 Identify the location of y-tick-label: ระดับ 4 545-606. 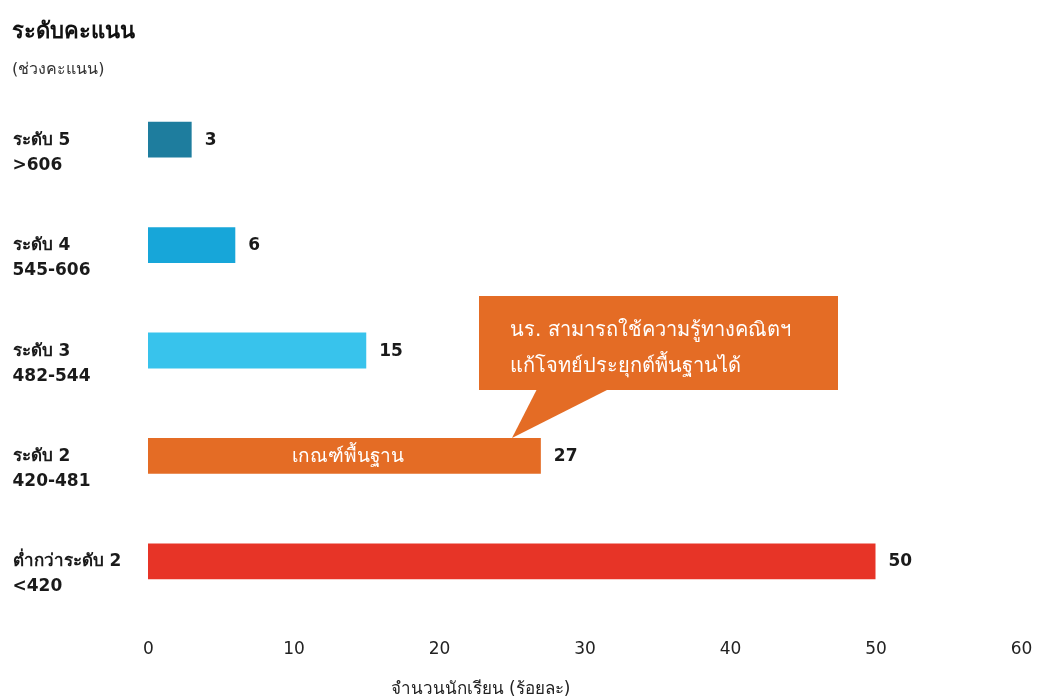
(51, 257).